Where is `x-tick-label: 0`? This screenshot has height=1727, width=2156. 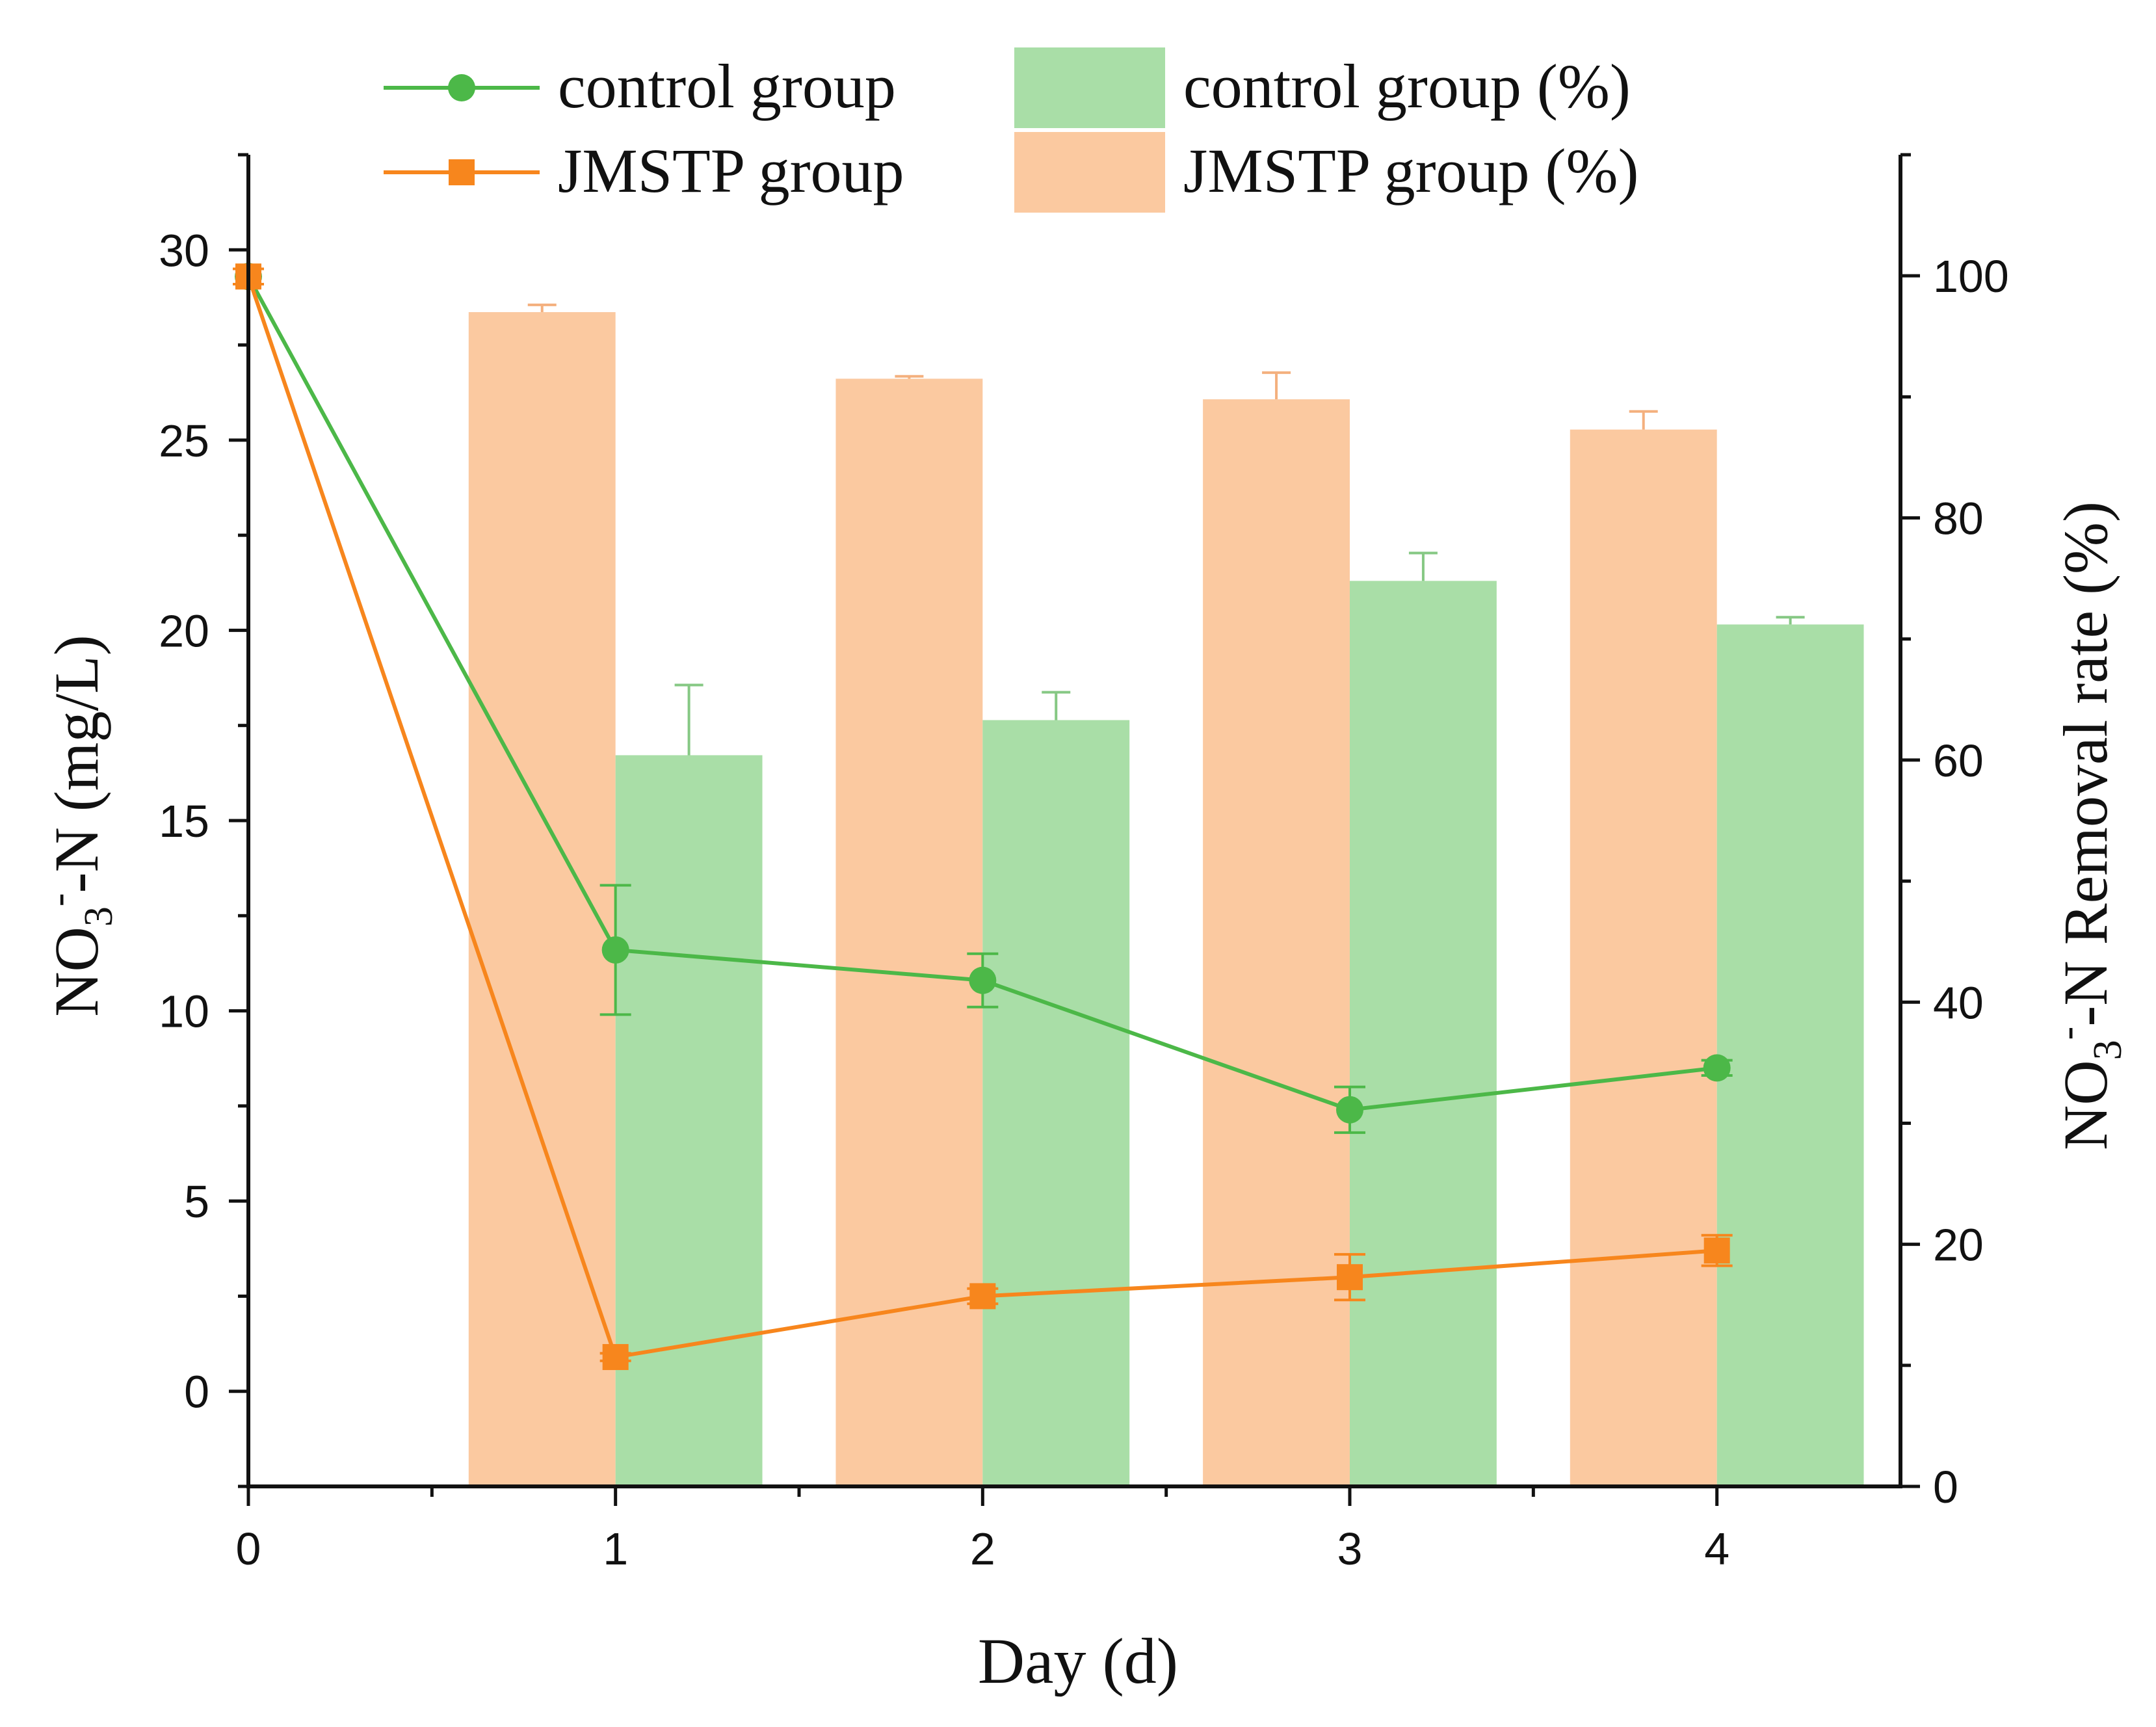 x-tick-label: 0 is located at coordinates (248, 1548).